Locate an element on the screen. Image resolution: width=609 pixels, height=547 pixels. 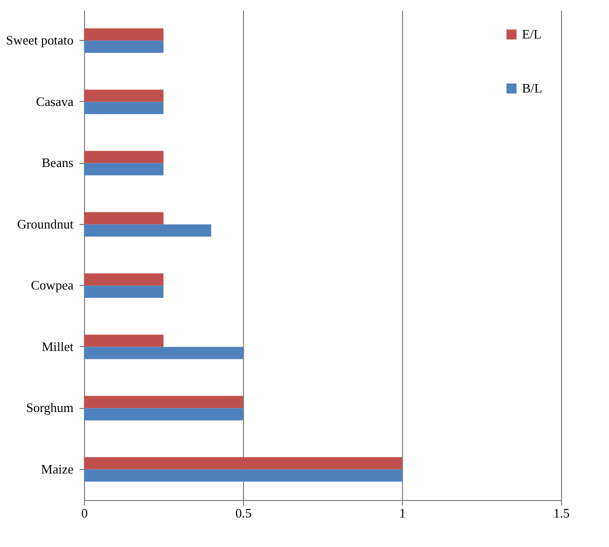
legend-label: E/L is located at coordinates (532, 34).